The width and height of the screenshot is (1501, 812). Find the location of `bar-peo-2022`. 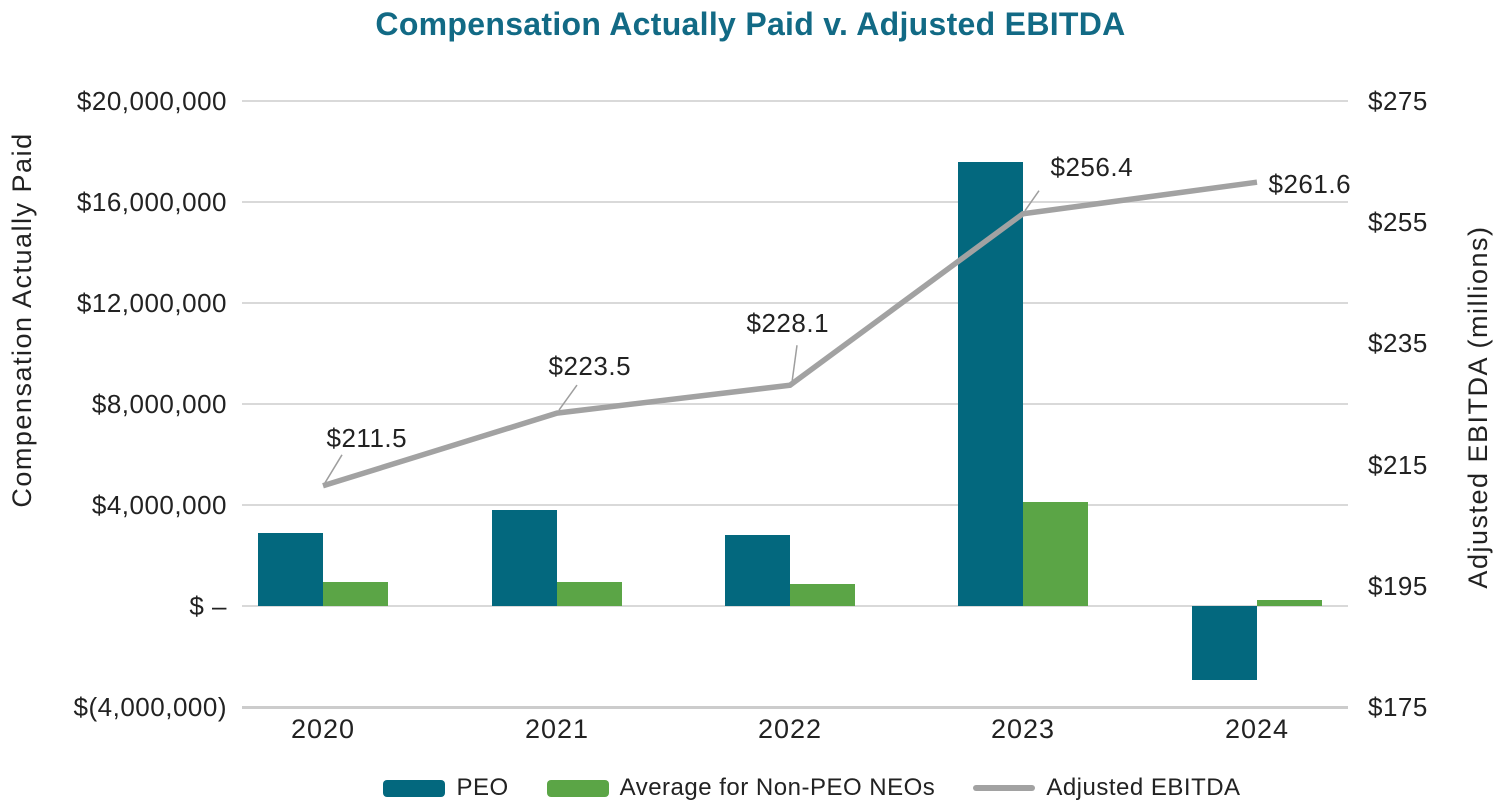

bar-peo-2022 is located at coordinates (757, 570).